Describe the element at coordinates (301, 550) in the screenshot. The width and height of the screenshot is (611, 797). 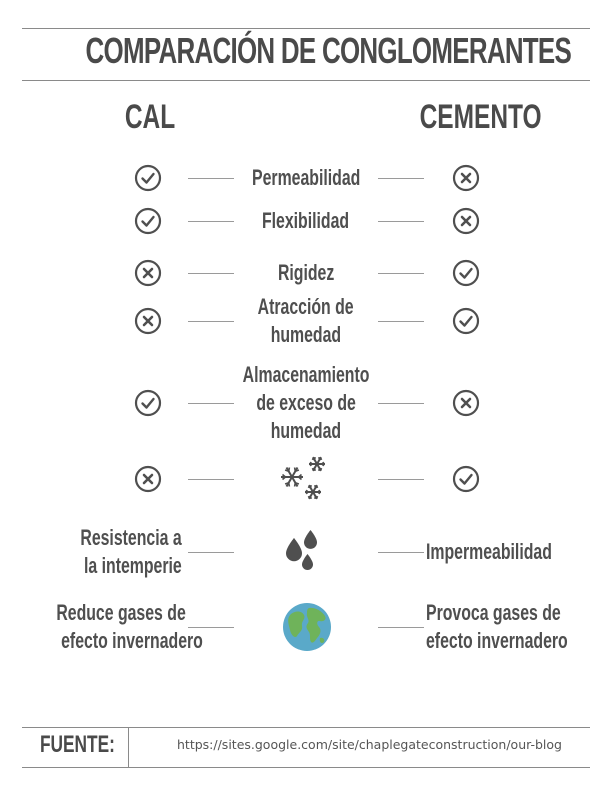
I see `water-drops-icon` at that location.